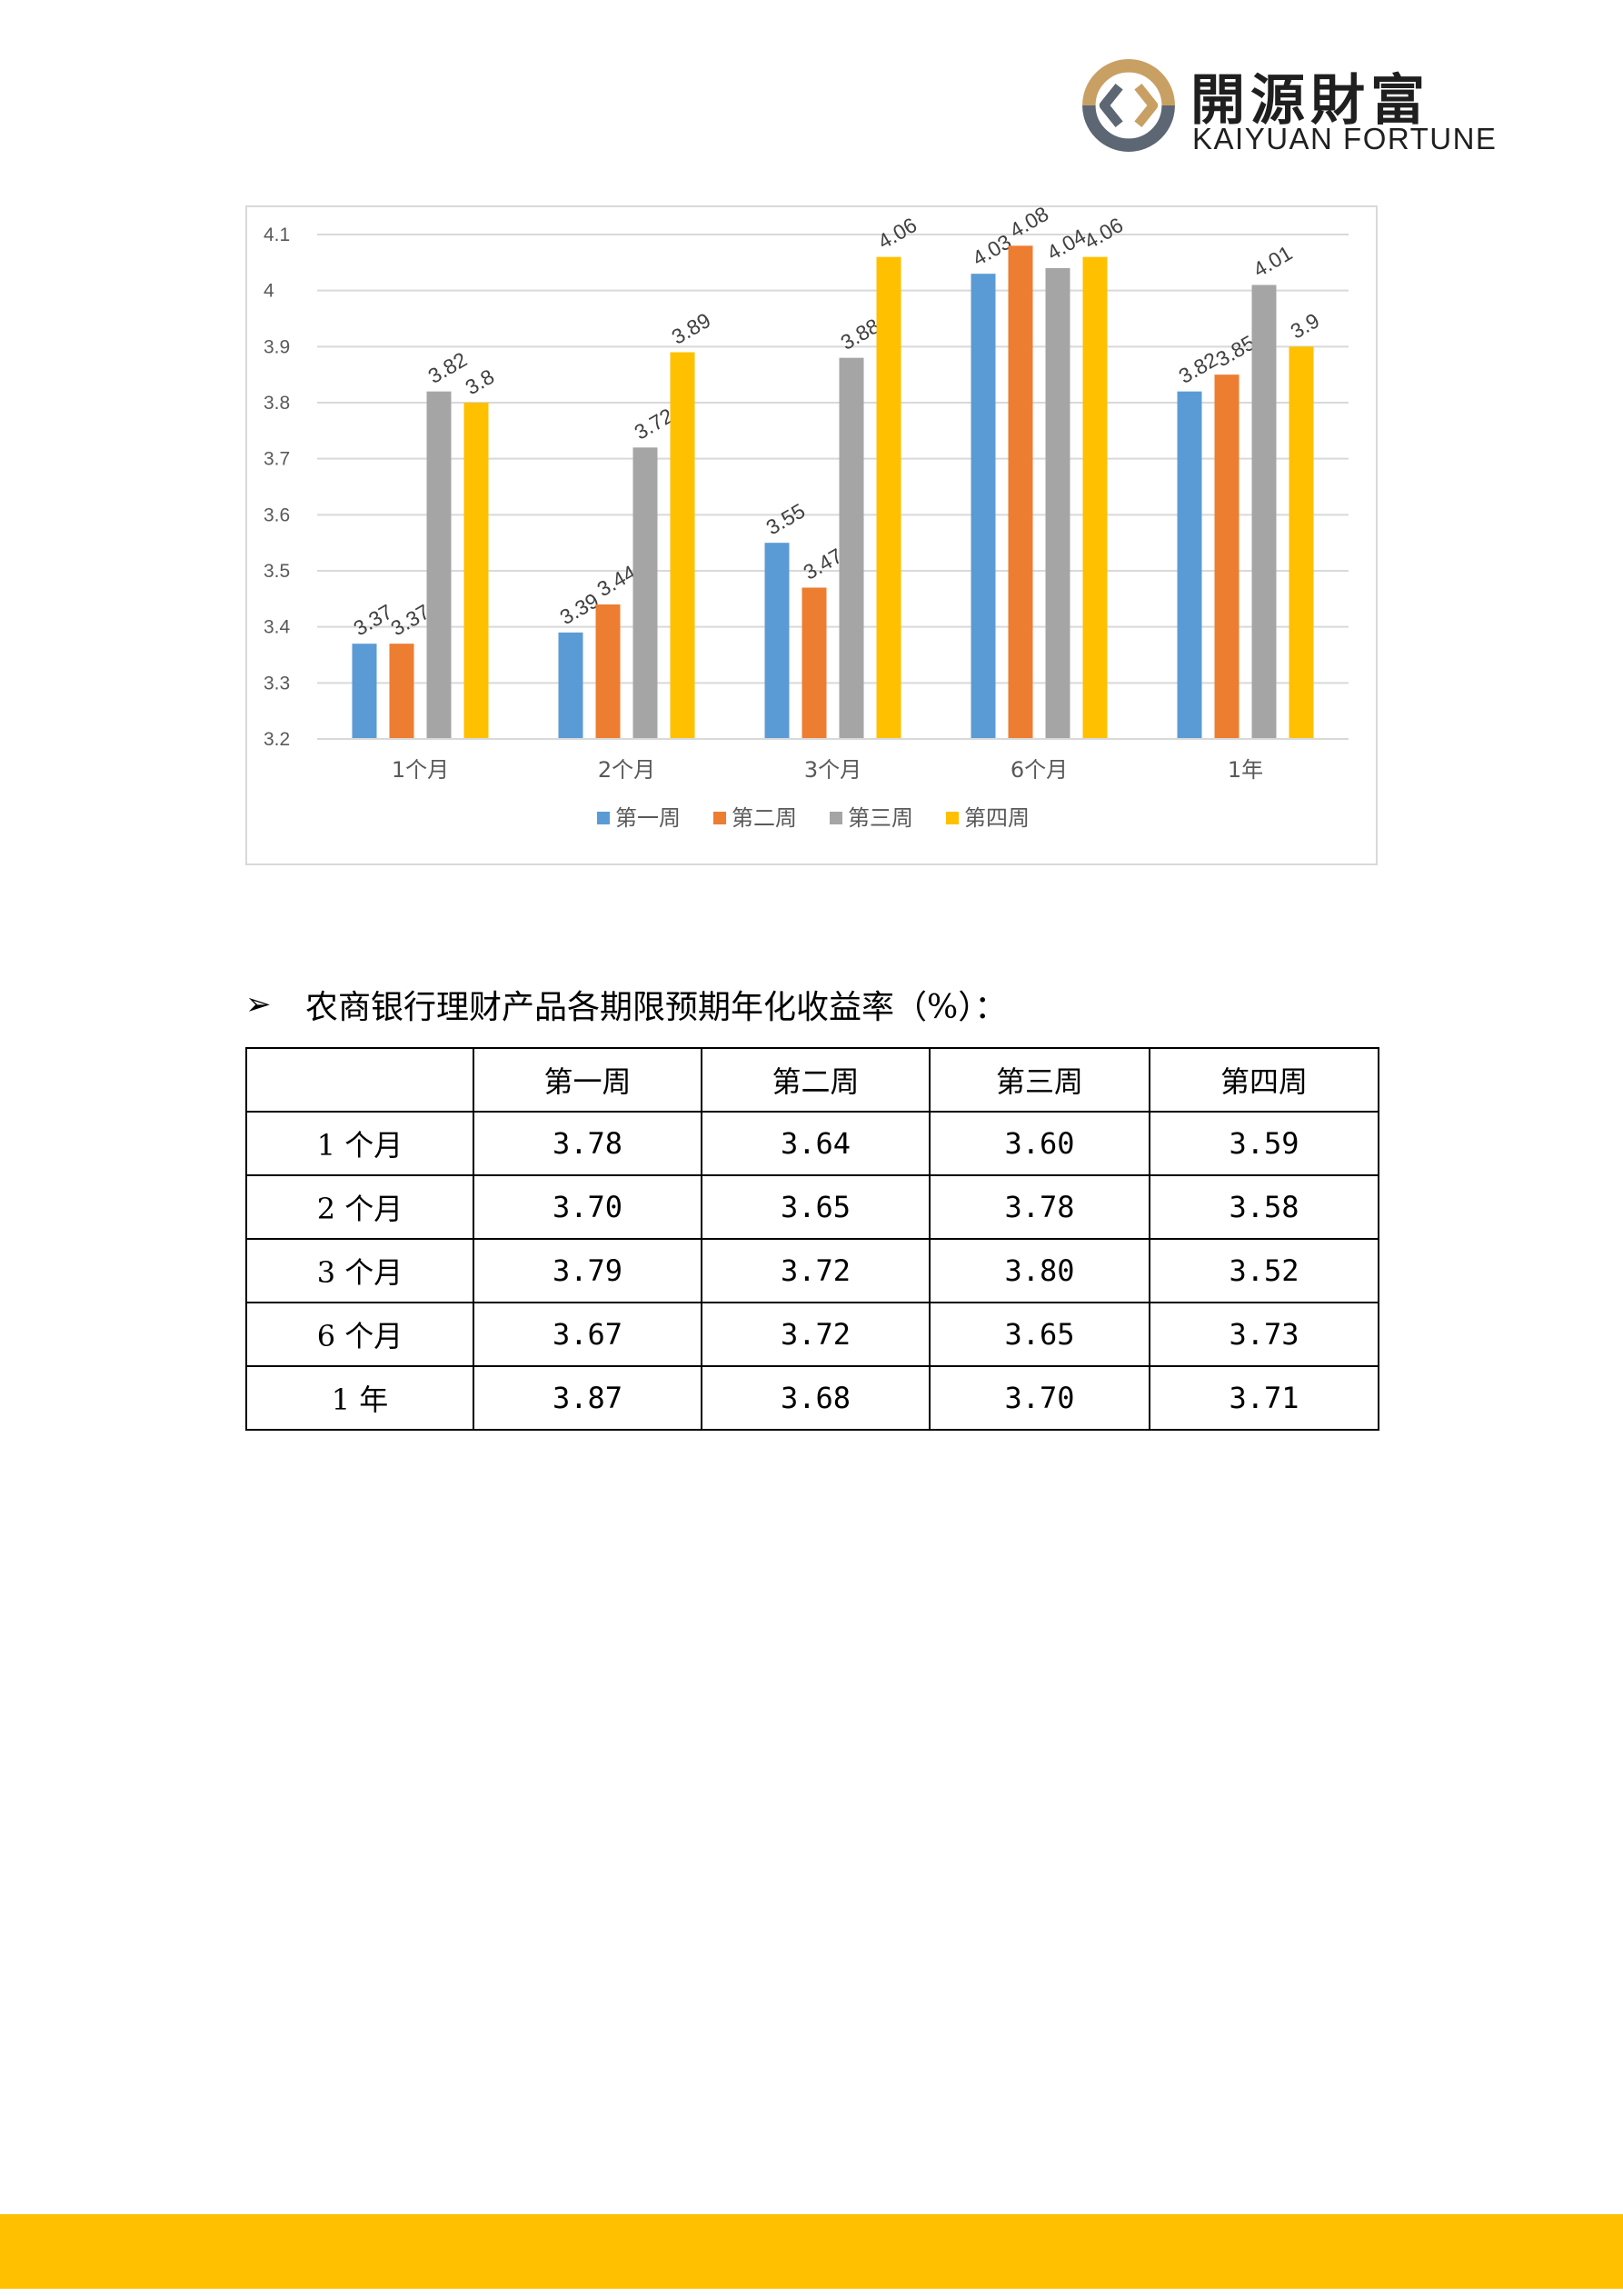  What do you see at coordinates (587, 1398) in the screenshot?
I see `table-cell: 3.87` at bounding box center [587, 1398].